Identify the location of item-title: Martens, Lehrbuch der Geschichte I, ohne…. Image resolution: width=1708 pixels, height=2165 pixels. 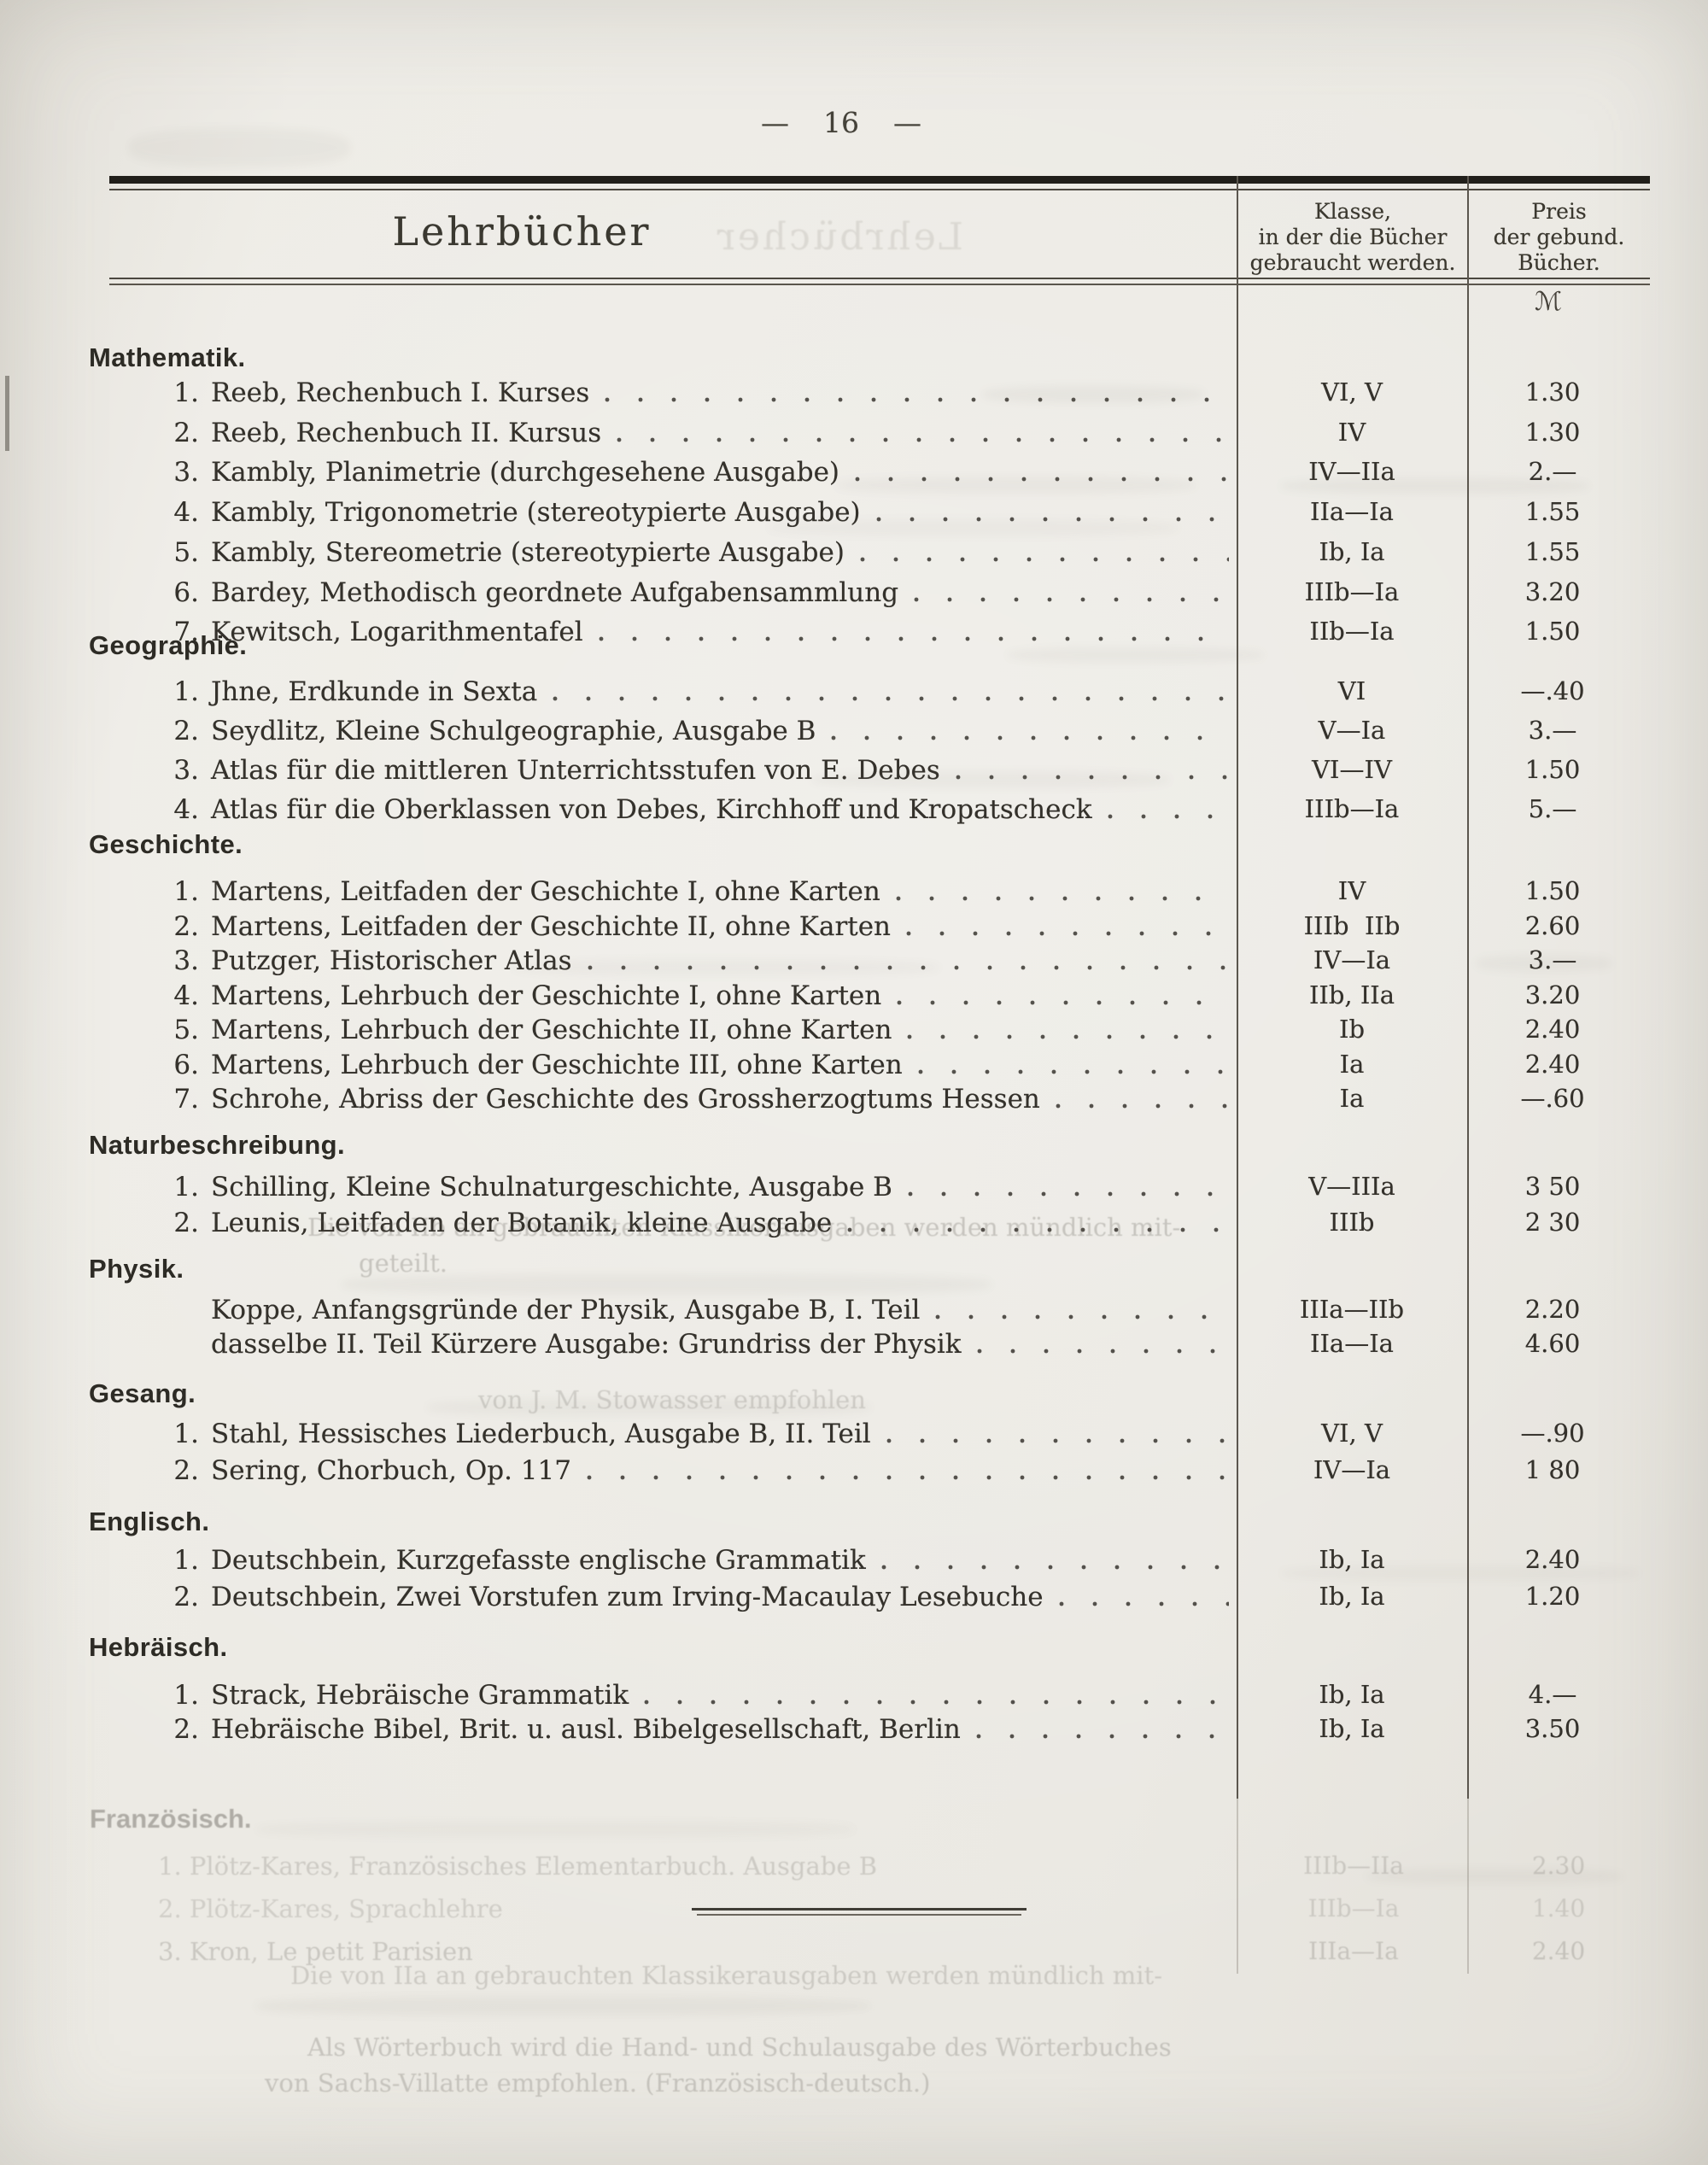
(546, 996).